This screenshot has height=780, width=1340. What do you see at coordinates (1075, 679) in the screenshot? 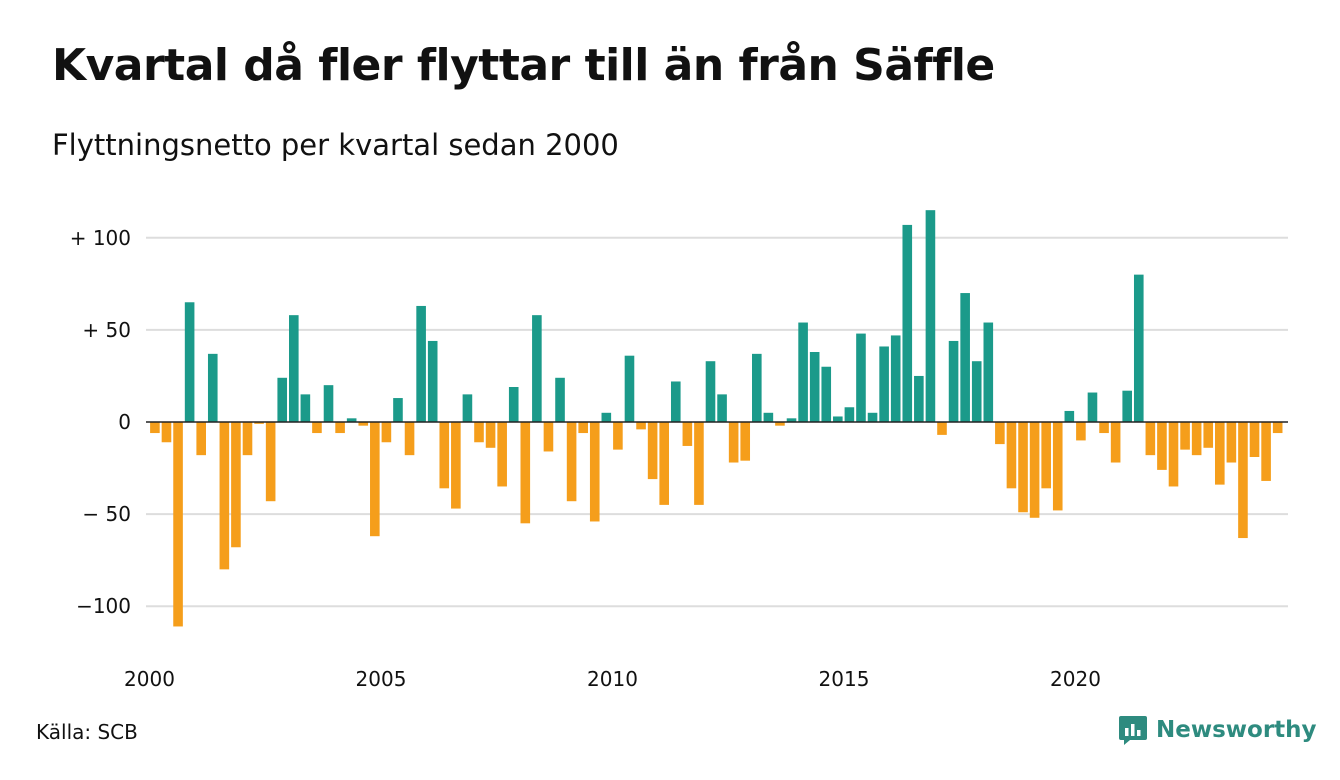
I see `x-tick-label: 2020` at bounding box center [1075, 679].